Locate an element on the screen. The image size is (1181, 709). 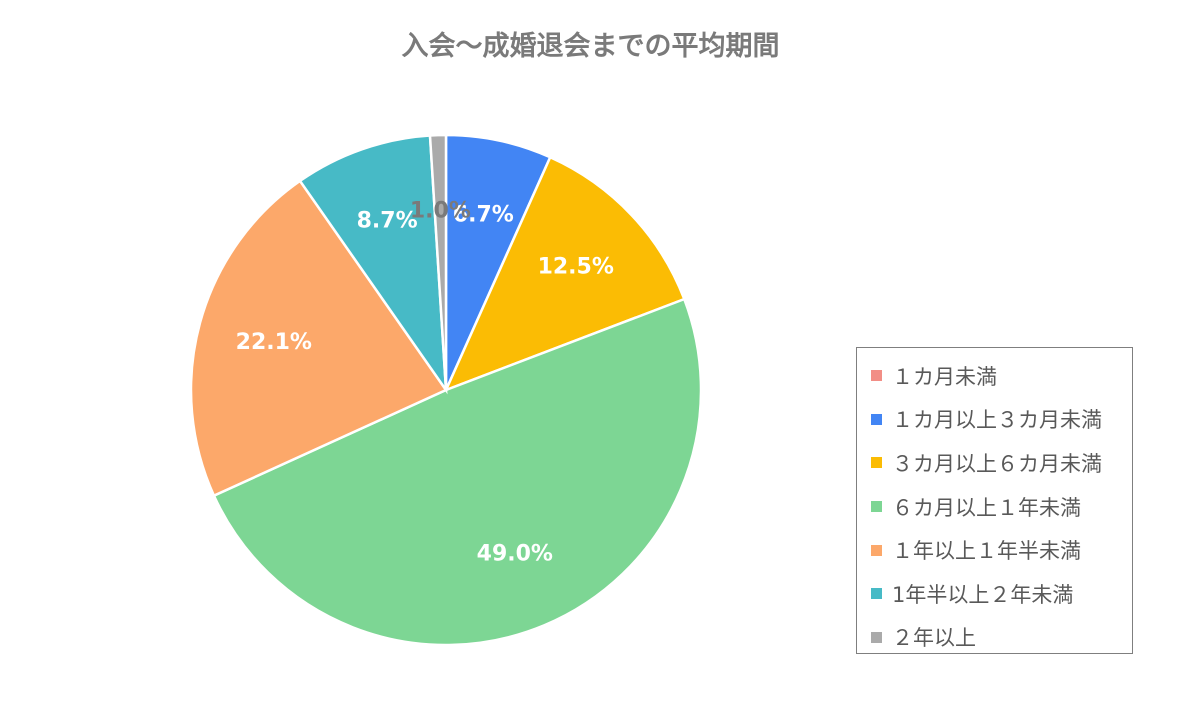
legend-item: 1年半以上２年未満 is located at coordinates (1001, 594).